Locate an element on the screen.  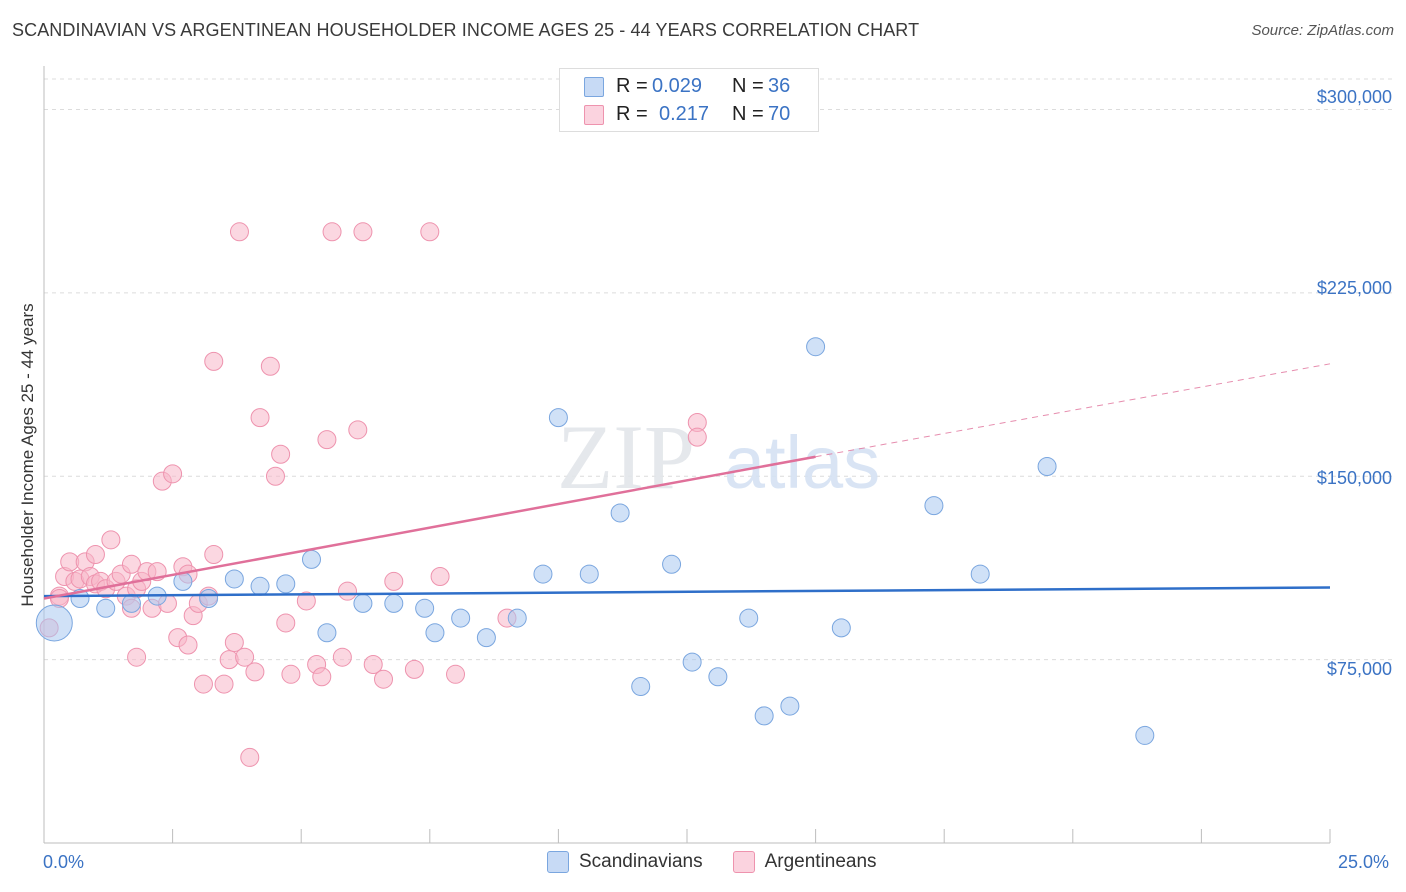
source-label: Source: ZipAtlas.com is located at coordinates (1322, 30).